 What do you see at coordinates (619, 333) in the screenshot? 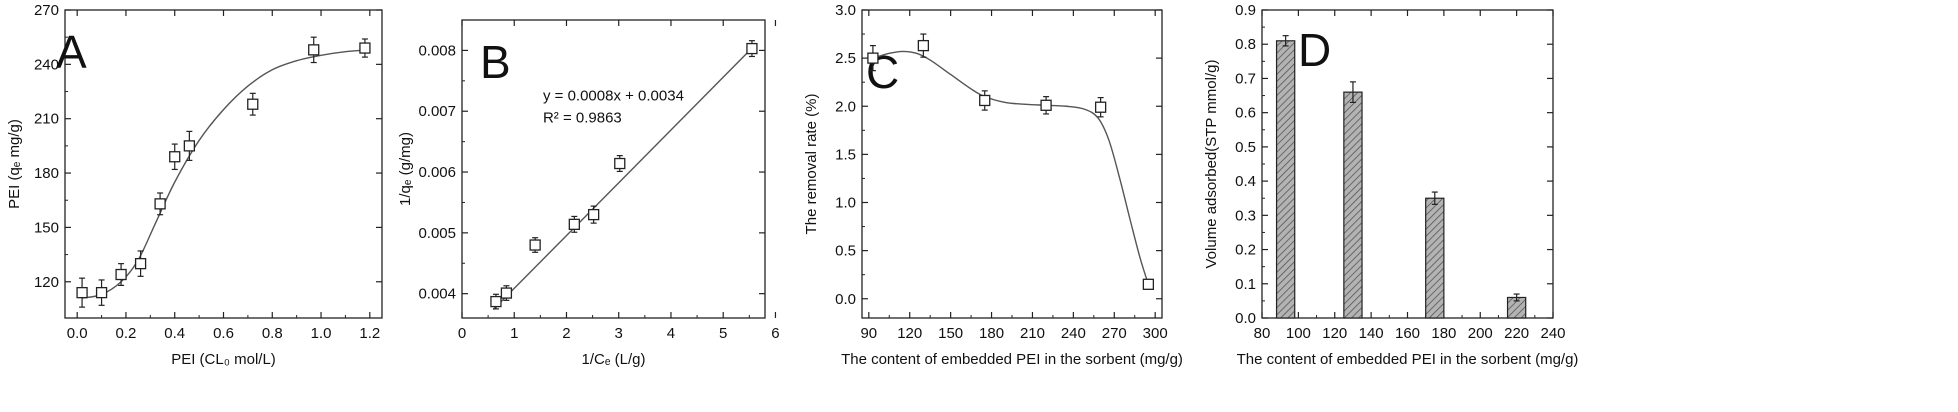
I see `x-tick-label: 3` at bounding box center [619, 333].